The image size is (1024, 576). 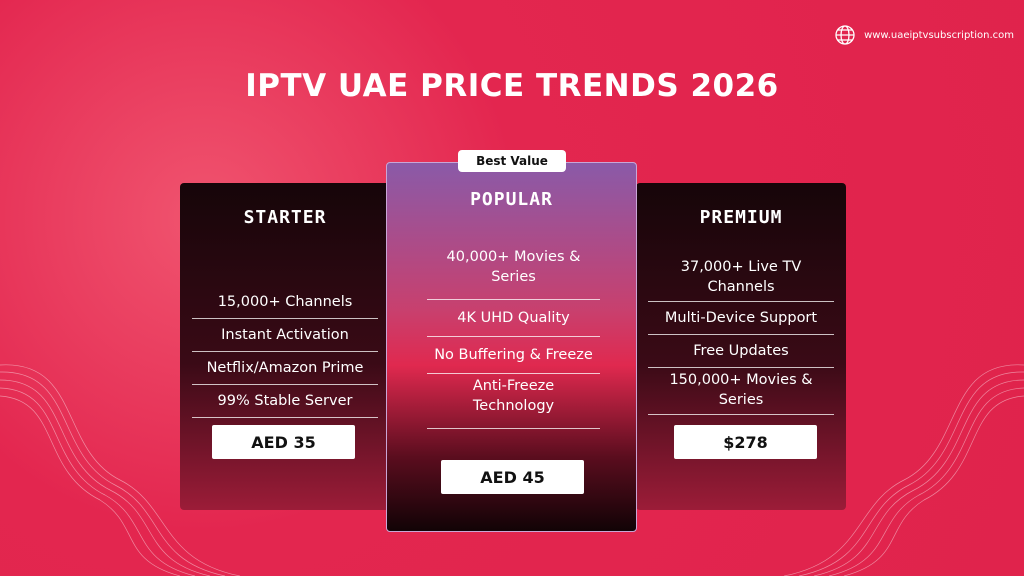 I want to click on price: AED 45, so click(x=512, y=477).